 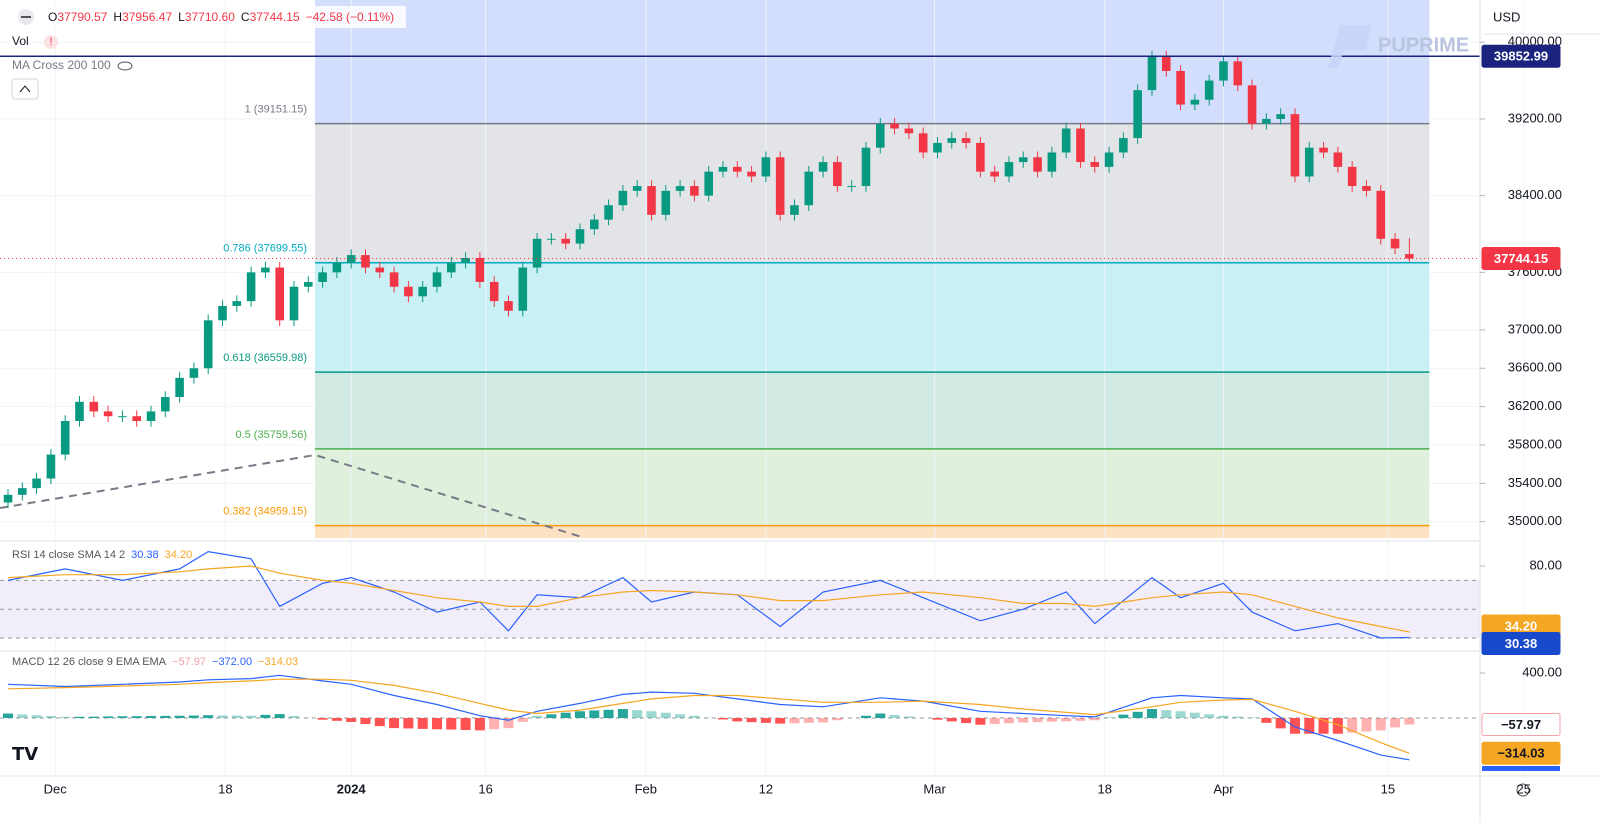 What do you see at coordinates (1521, 768) in the screenshot?
I see `macd-badge-stub` at bounding box center [1521, 768].